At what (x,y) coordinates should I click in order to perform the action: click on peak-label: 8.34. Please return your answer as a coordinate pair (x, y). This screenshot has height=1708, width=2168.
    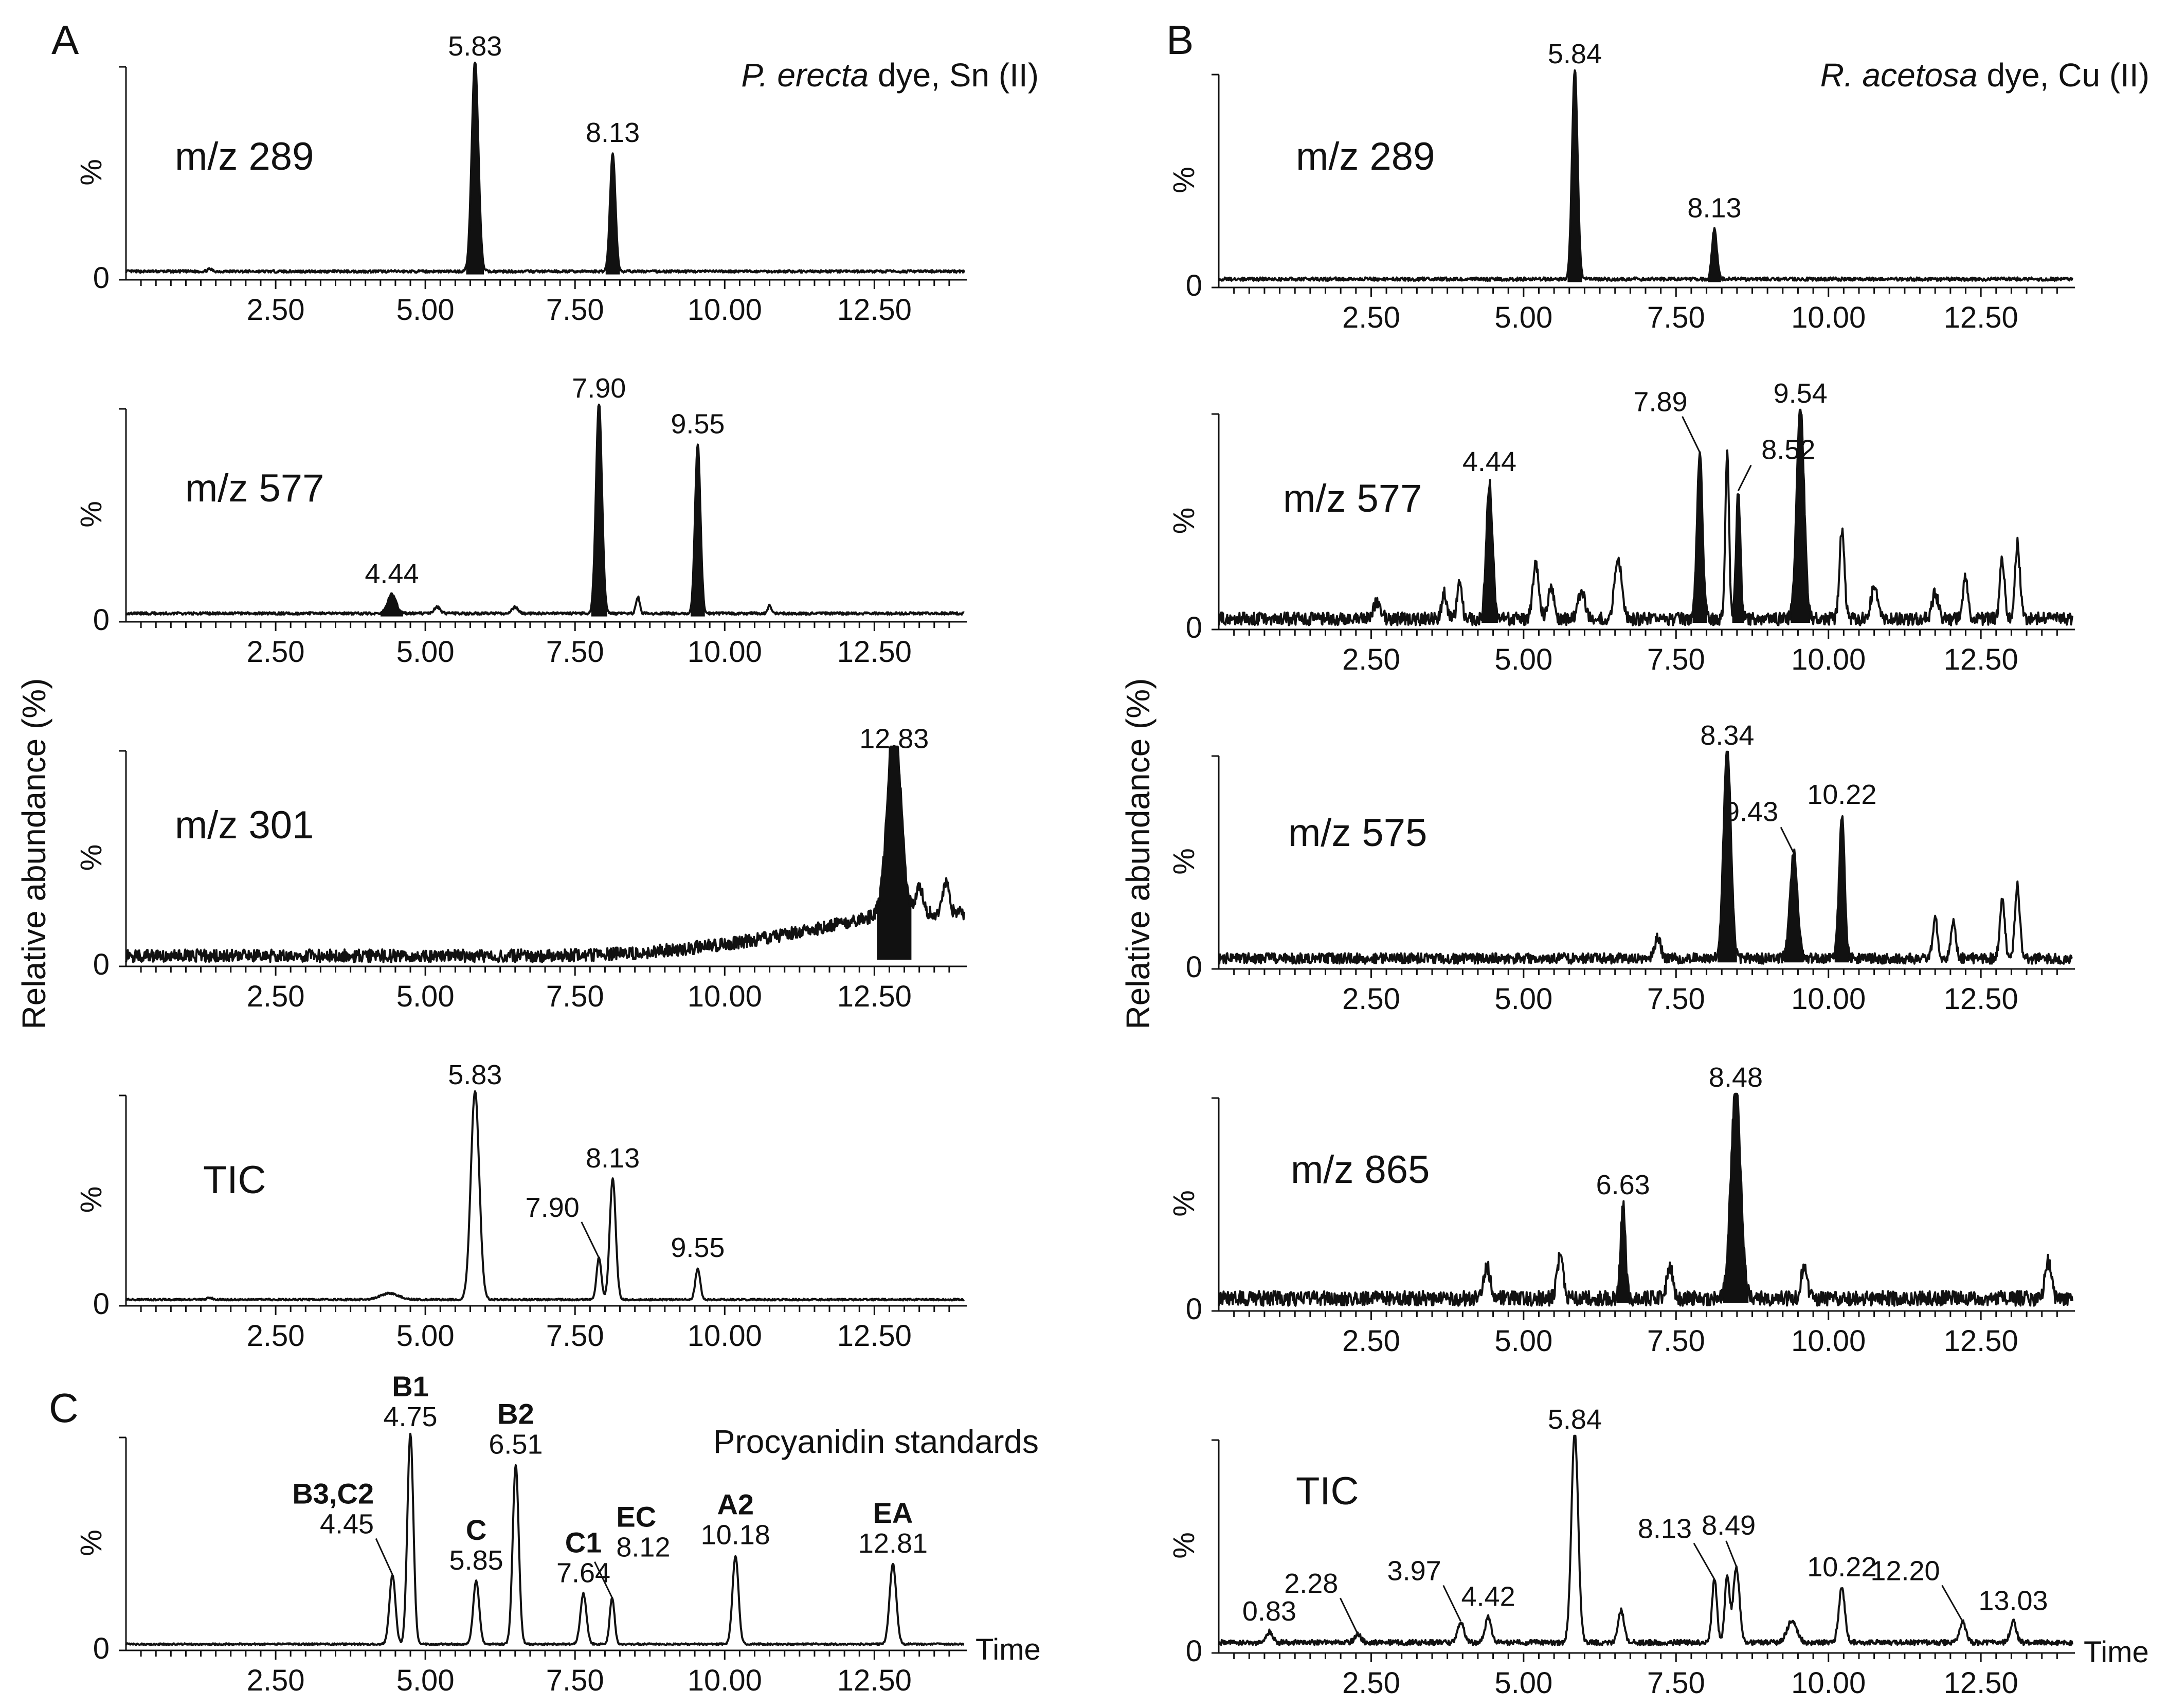
    Looking at the image, I should click on (1727, 735).